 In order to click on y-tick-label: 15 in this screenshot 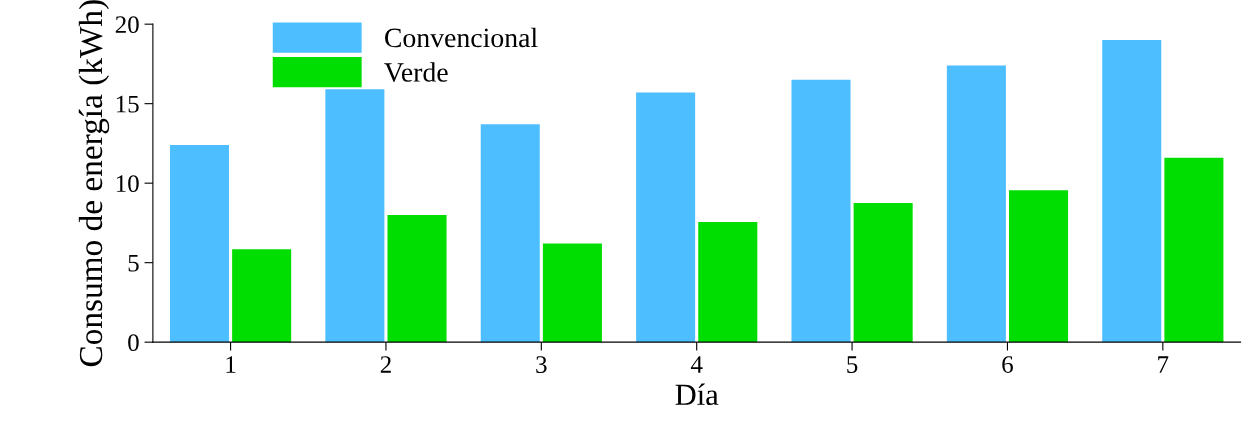, I will do `click(127, 104)`.